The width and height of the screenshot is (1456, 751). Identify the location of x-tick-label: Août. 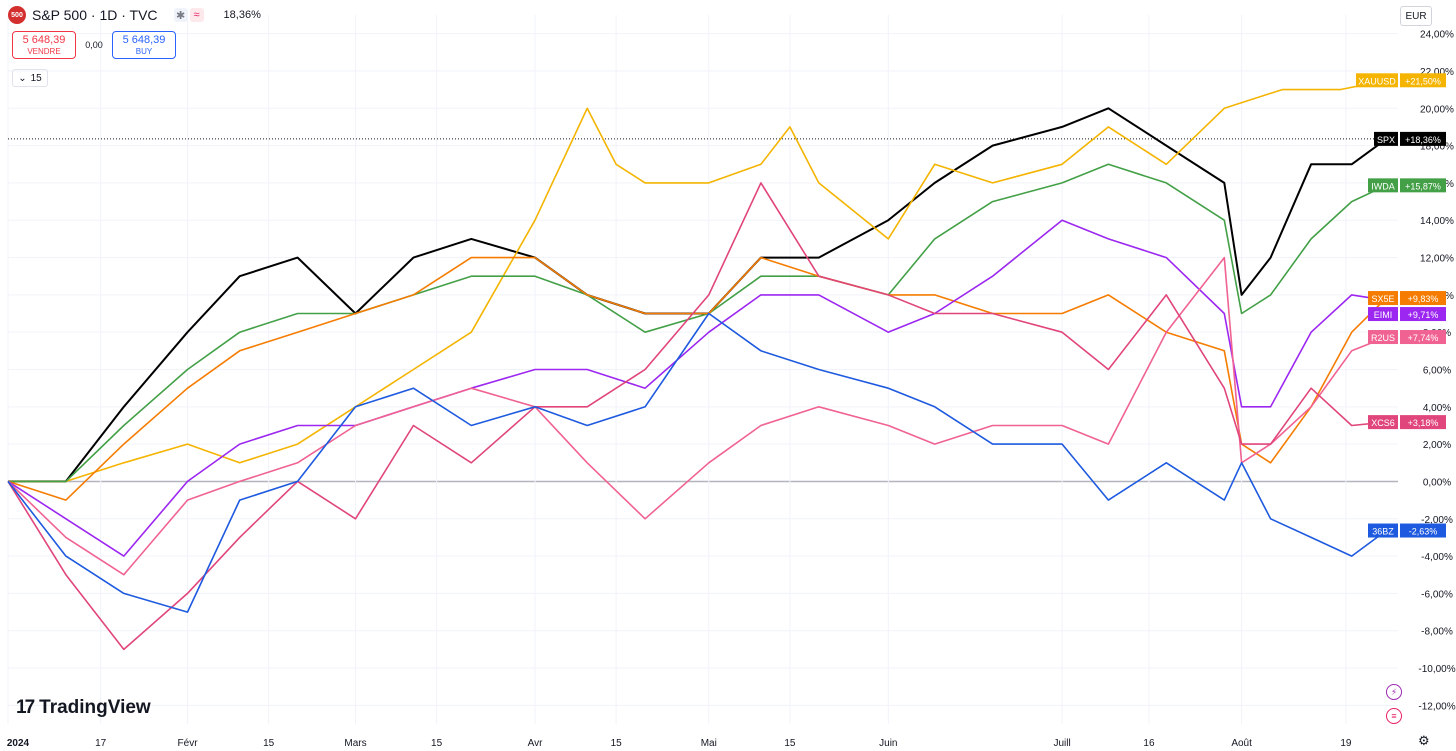
(1241, 743).